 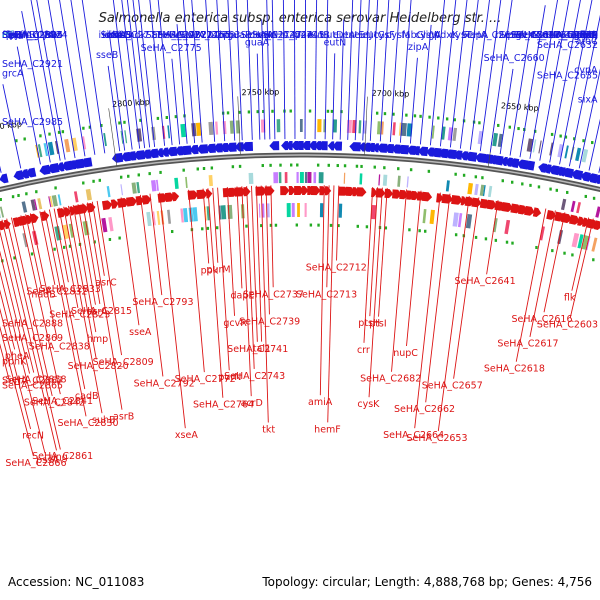 What do you see at coordinates (47, 460) in the screenshot?
I see `gene-label: pssA` at bounding box center [47, 460].